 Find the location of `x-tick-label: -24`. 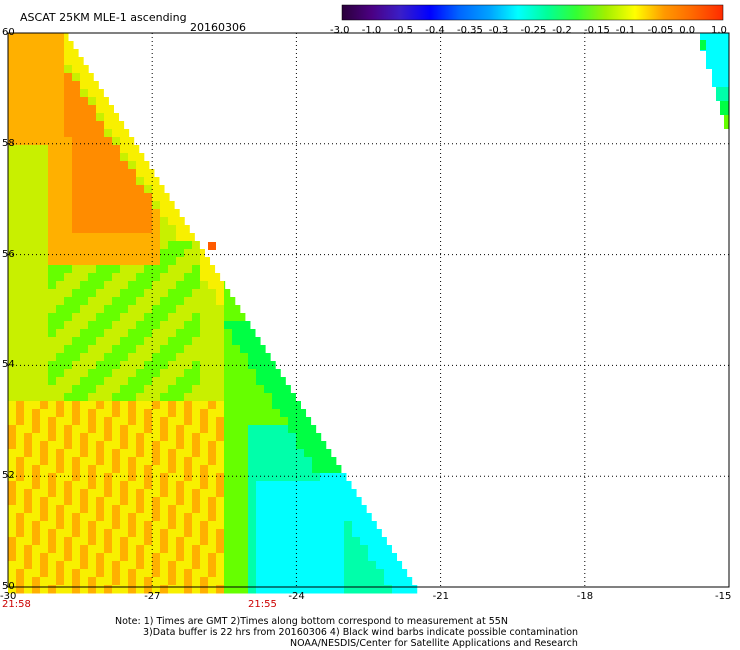

x-tick-label: -24 is located at coordinates (296, 596).